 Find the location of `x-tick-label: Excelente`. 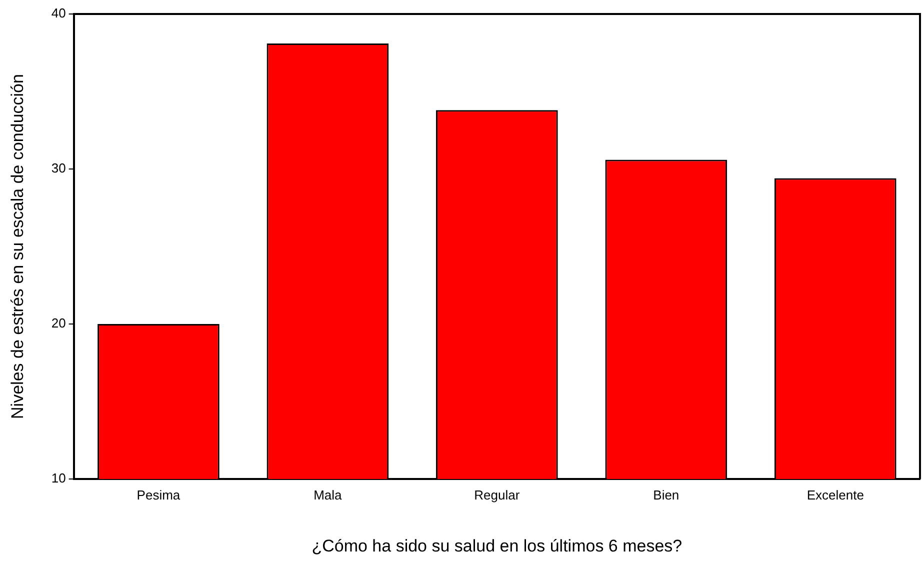

x-tick-label: Excelente is located at coordinates (835, 494).